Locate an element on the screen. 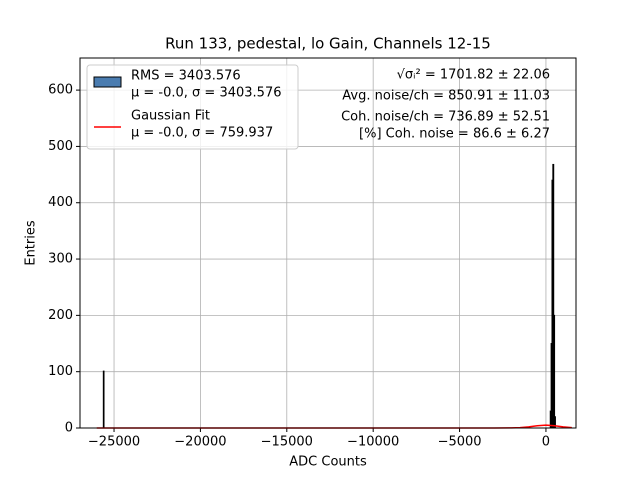 This screenshot has height=480, width=640. y-tick-label: 200 is located at coordinates (60, 315).